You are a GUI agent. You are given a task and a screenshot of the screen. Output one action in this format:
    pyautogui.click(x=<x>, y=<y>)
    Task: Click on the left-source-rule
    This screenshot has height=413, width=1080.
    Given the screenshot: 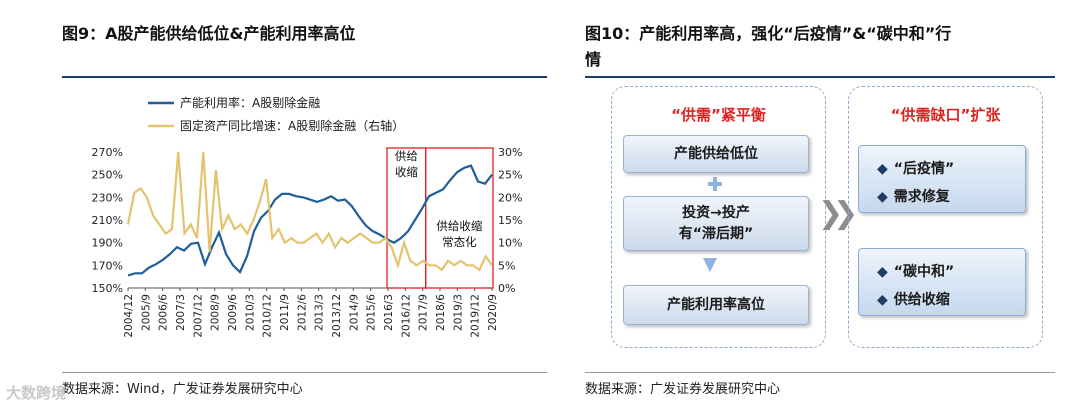 What is the action you would take?
    pyautogui.click(x=304, y=372)
    